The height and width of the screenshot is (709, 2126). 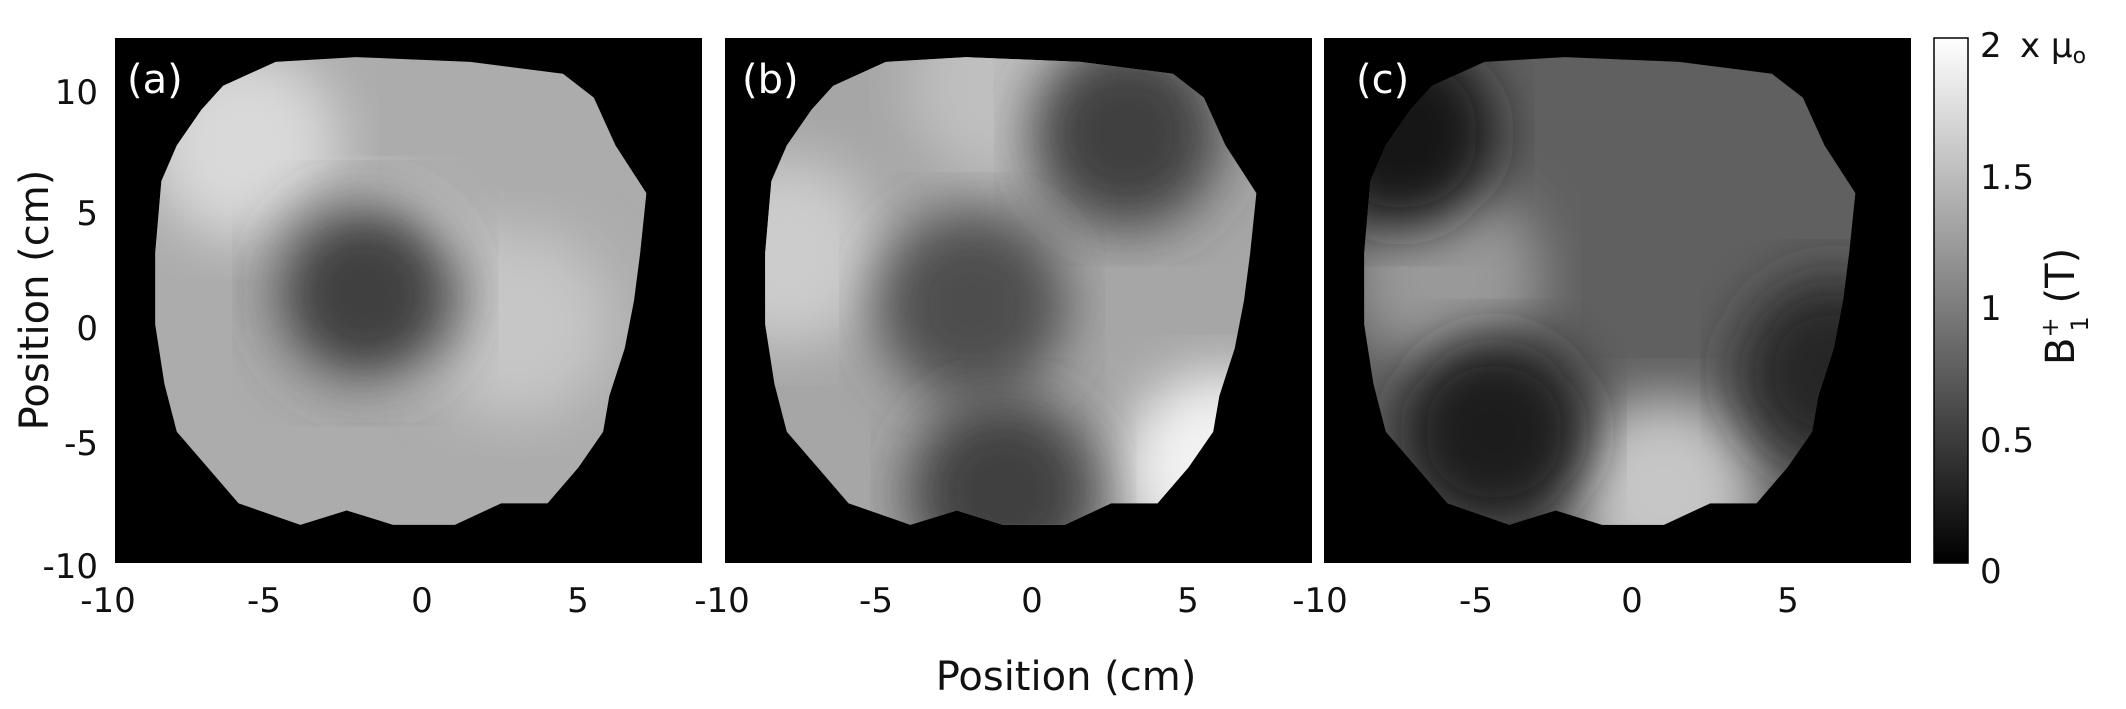 I want to click on colorbar-tick-label: 2, so click(x=1991, y=46).